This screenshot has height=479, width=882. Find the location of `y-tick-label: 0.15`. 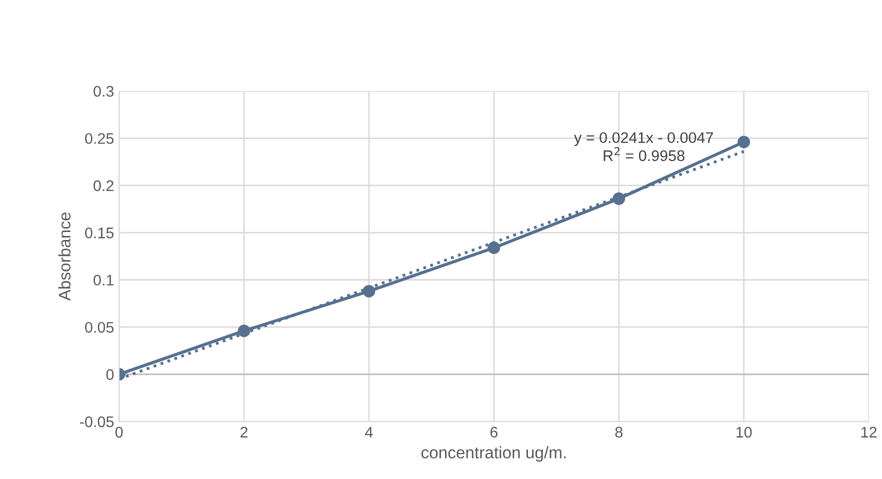

y-tick-label: 0.15 is located at coordinates (99, 233).